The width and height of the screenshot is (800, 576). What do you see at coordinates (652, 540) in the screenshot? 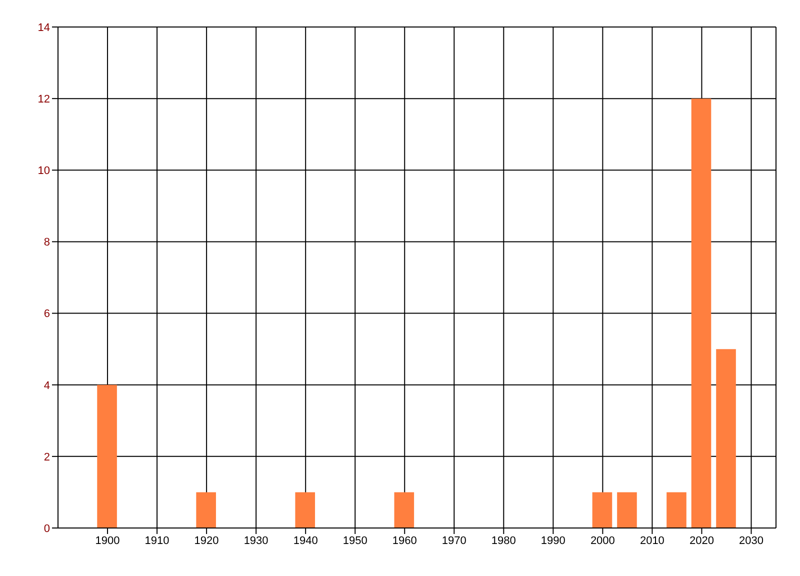
I see `x-tick-label: 2010` at bounding box center [652, 540].